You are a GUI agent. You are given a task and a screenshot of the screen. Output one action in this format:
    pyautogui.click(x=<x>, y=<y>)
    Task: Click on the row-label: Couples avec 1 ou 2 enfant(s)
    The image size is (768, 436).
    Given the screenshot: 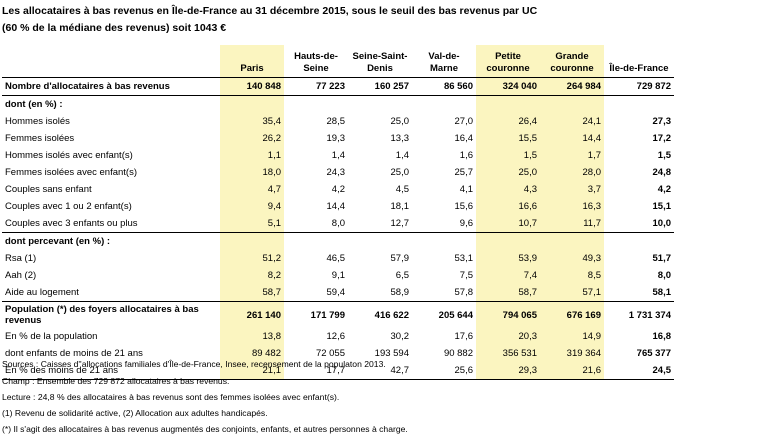 What is the action you would take?
    pyautogui.click(x=68, y=206)
    